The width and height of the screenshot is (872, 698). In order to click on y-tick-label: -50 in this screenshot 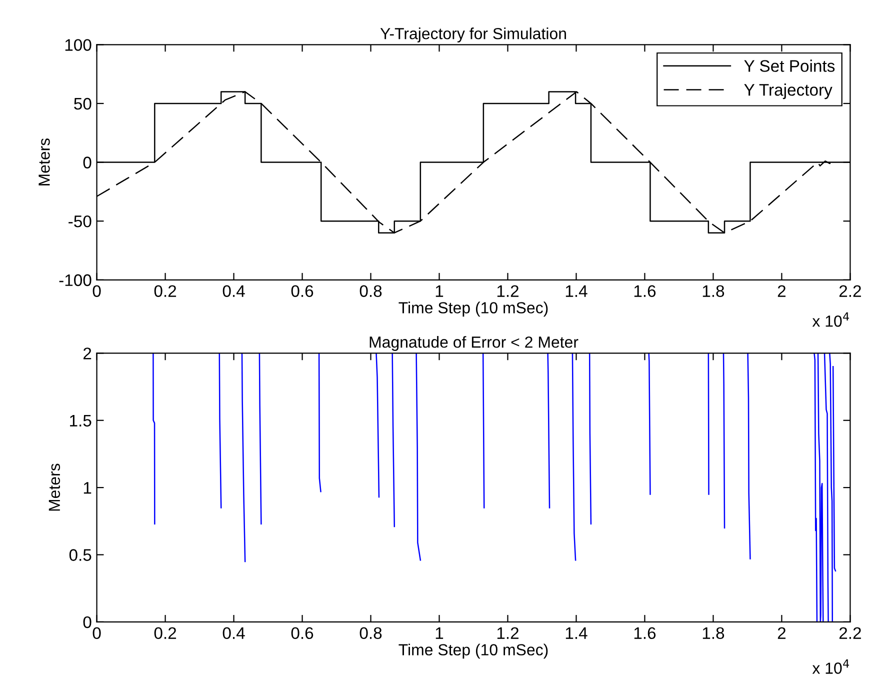, I will do `click(80, 221)`.